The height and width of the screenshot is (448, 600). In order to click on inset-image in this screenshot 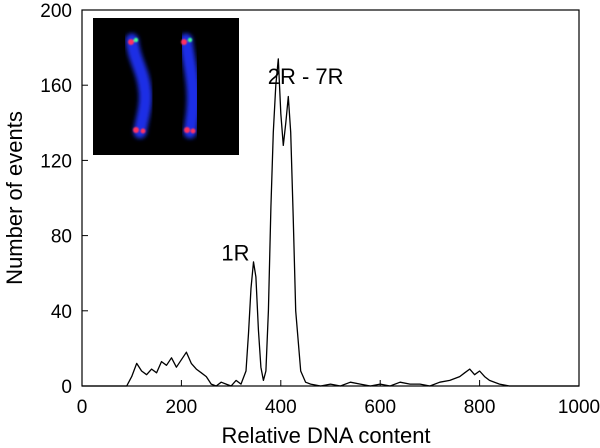, I will do `click(166, 86)`.